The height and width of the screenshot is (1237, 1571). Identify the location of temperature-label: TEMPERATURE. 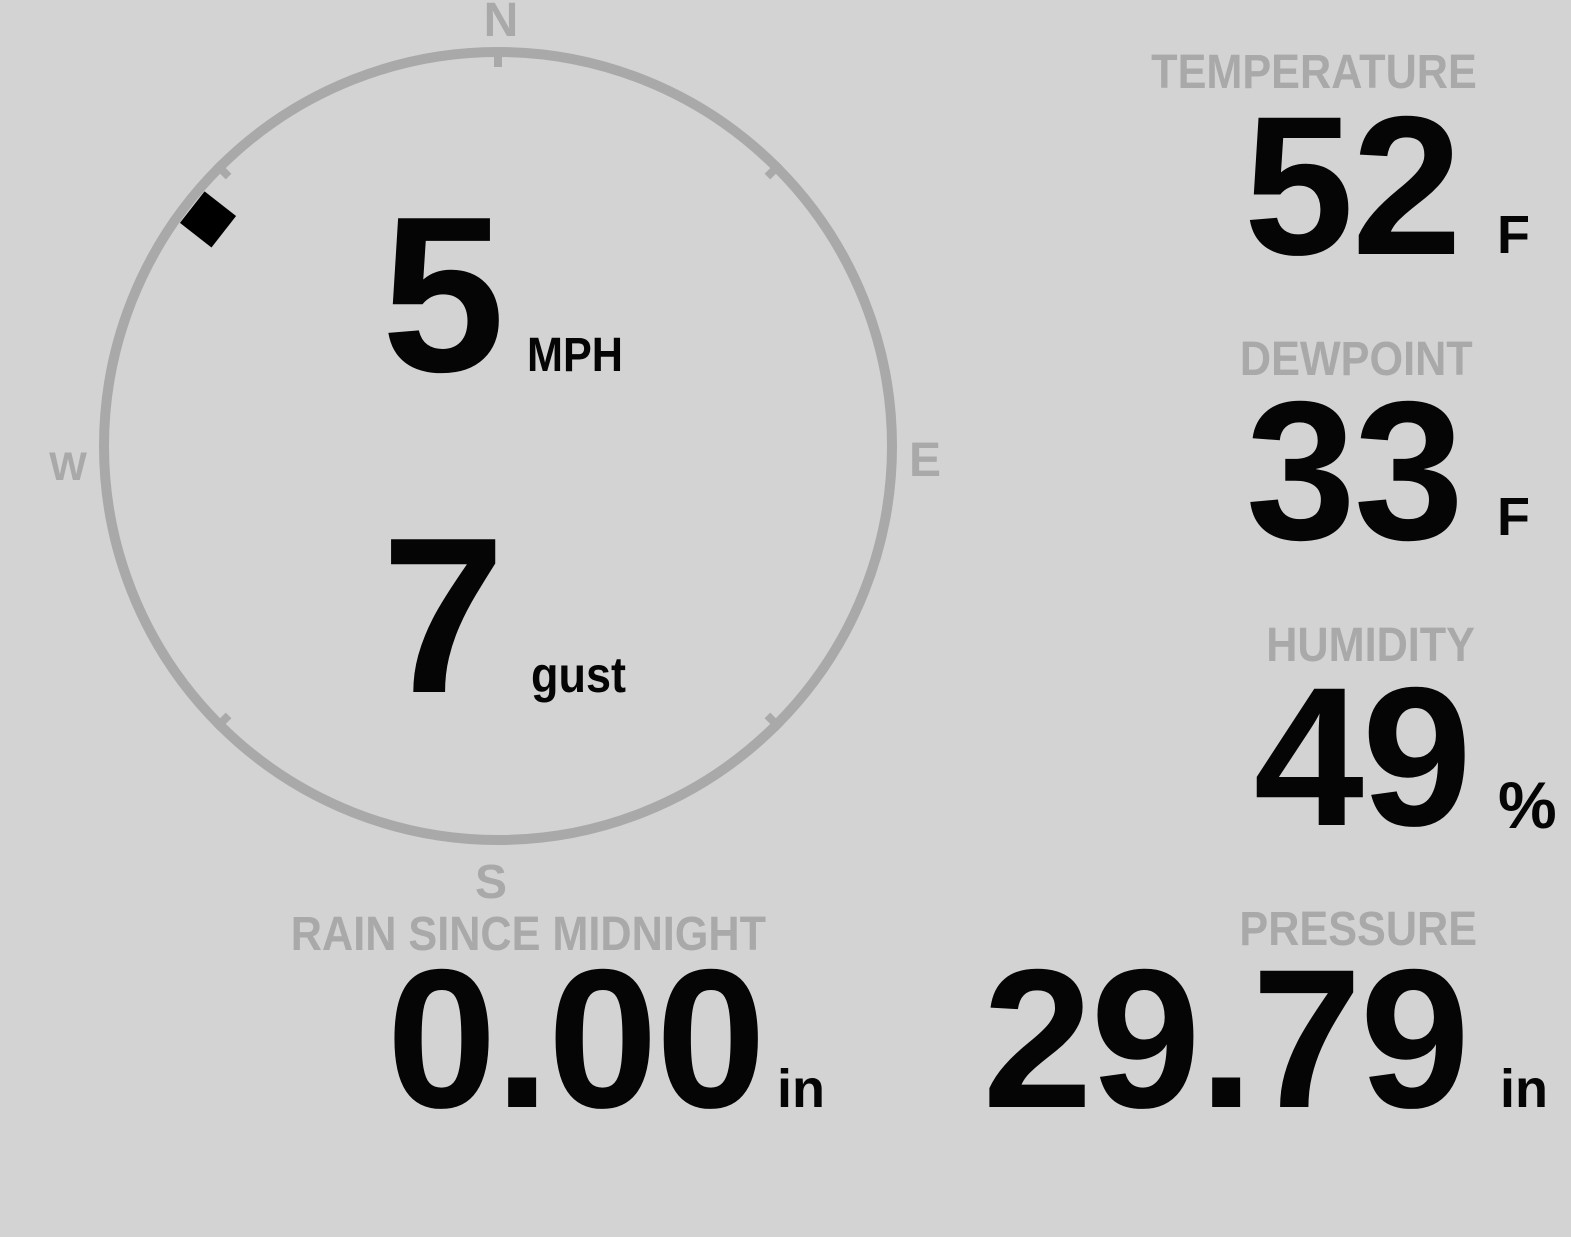
(1314, 72).